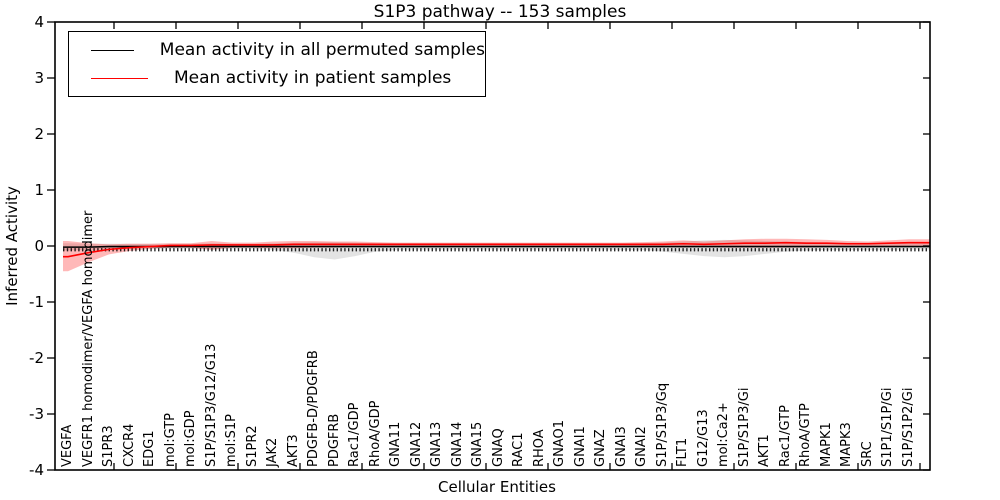  What do you see at coordinates (36, 470) in the screenshot?
I see `y-tick-label: -4` at bounding box center [36, 470].